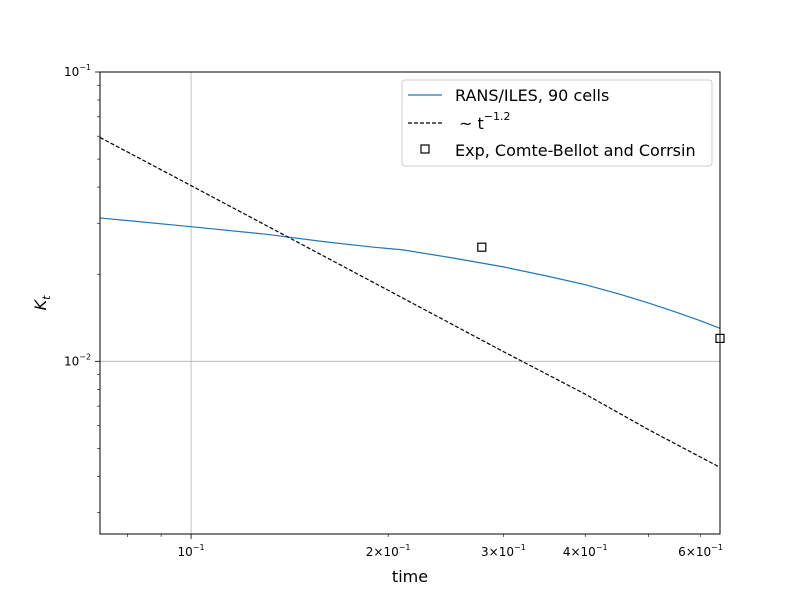 The image size is (800, 600). Describe the element at coordinates (410, 576) in the screenshot. I see `x-axis-label: time` at that location.